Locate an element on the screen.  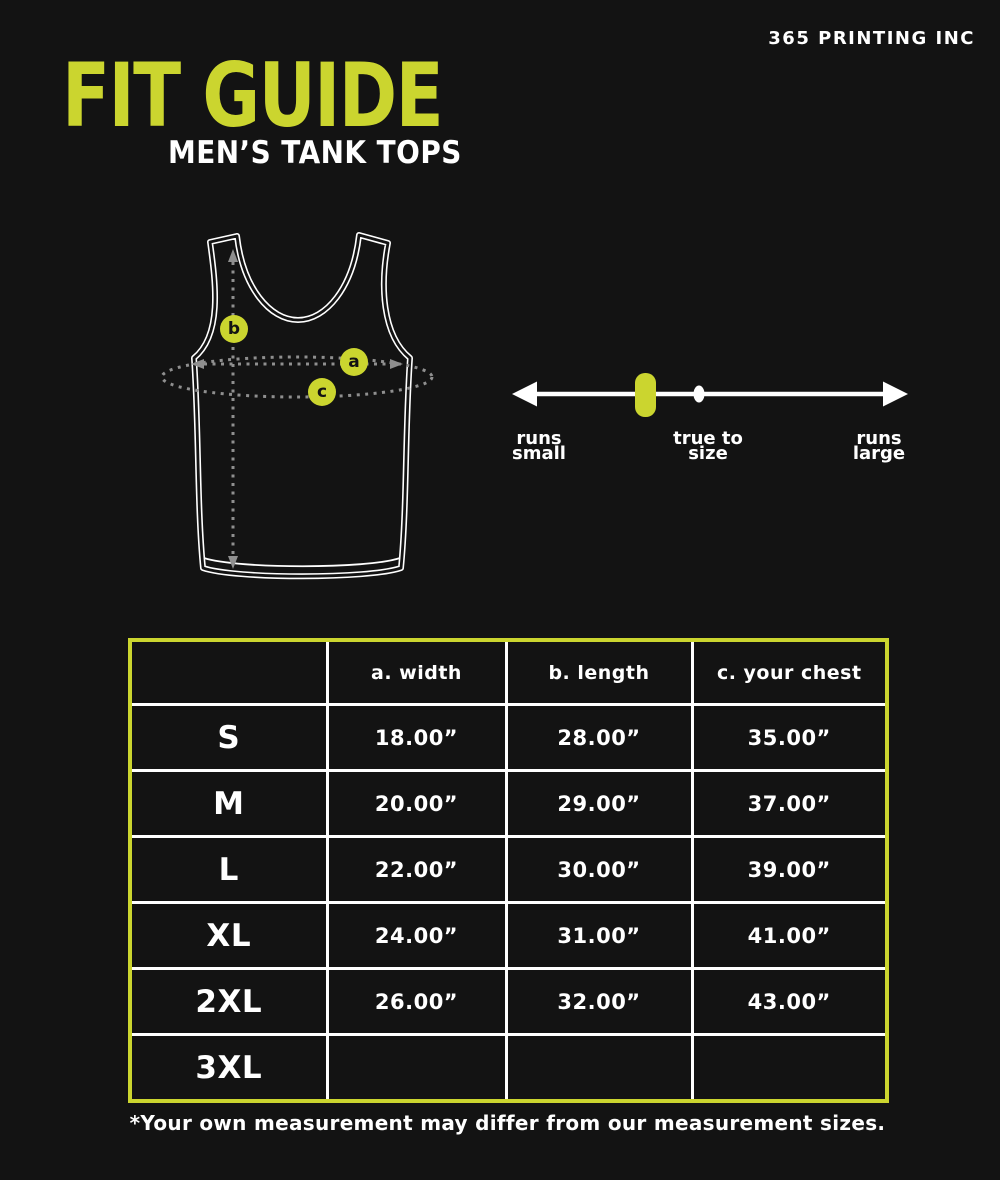
tank-top-illustration is located at coordinates (297, 406).